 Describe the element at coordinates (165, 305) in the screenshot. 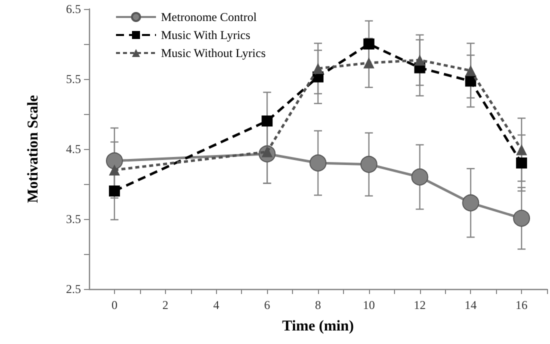

I see `x-tick-label: 2` at that location.